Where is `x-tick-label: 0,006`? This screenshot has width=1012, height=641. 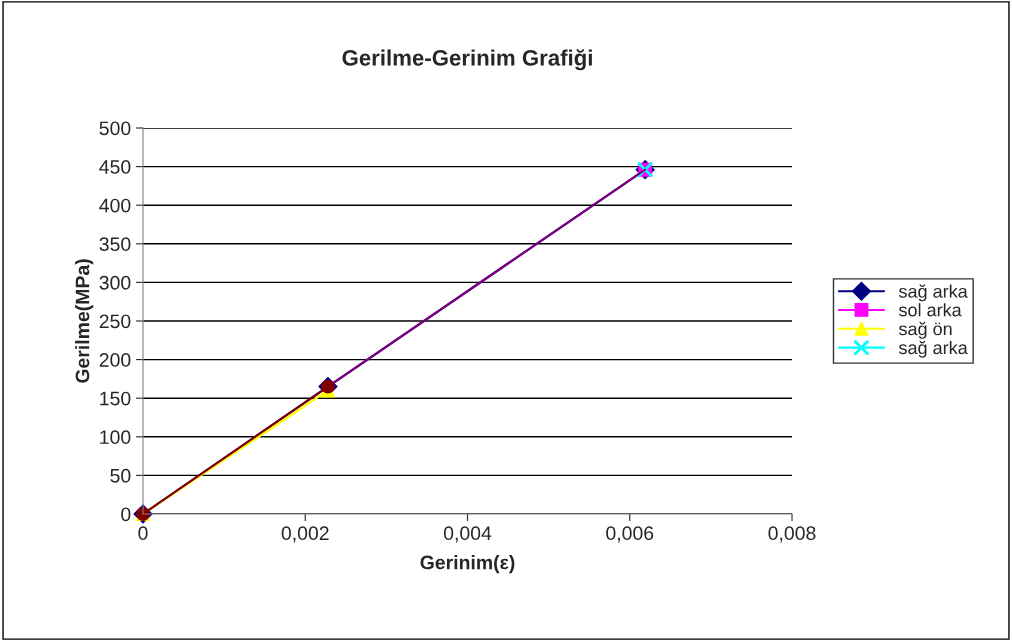 x-tick-label: 0,006 is located at coordinates (630, 534).